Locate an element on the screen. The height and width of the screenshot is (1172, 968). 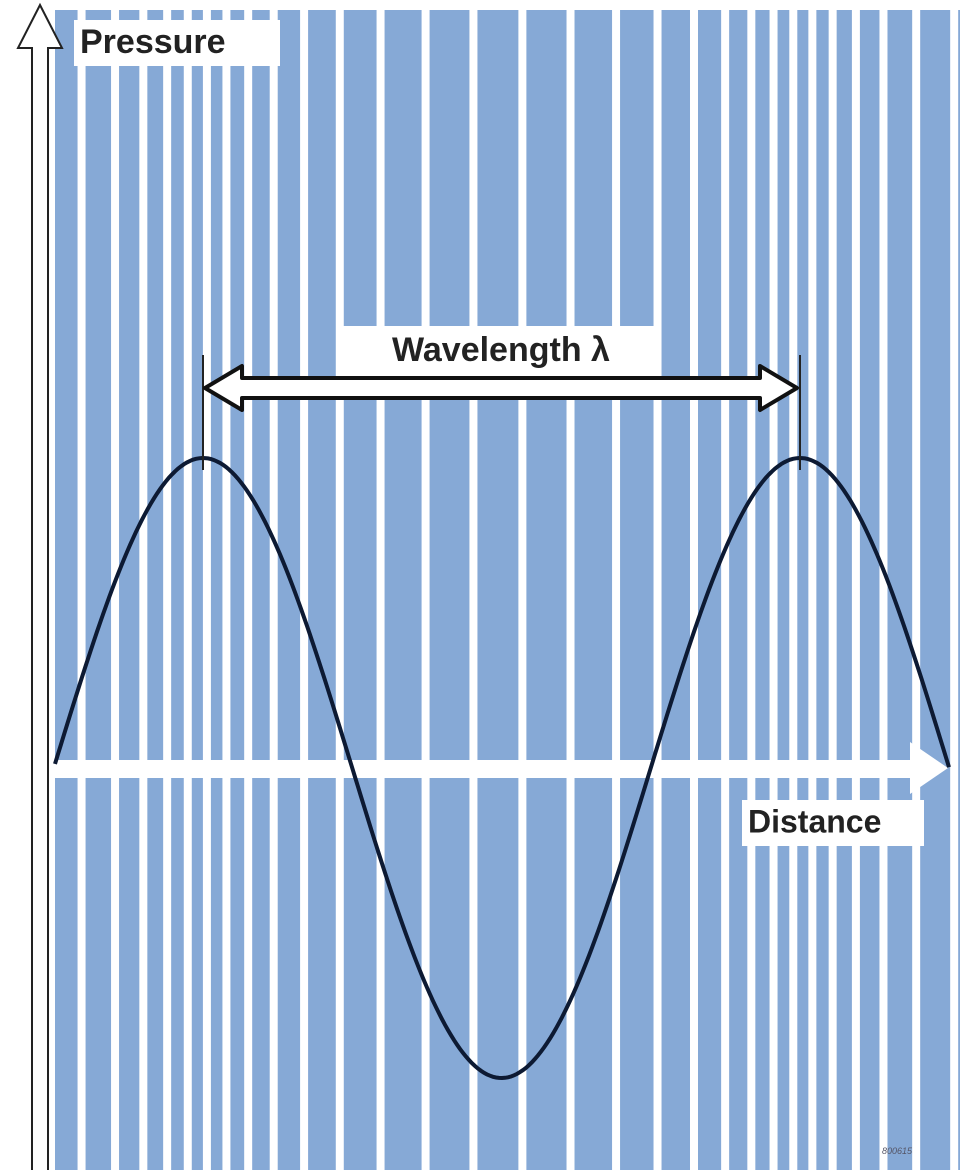
wavelength-label: Wavelength λ is located at coordinates (501, 350).